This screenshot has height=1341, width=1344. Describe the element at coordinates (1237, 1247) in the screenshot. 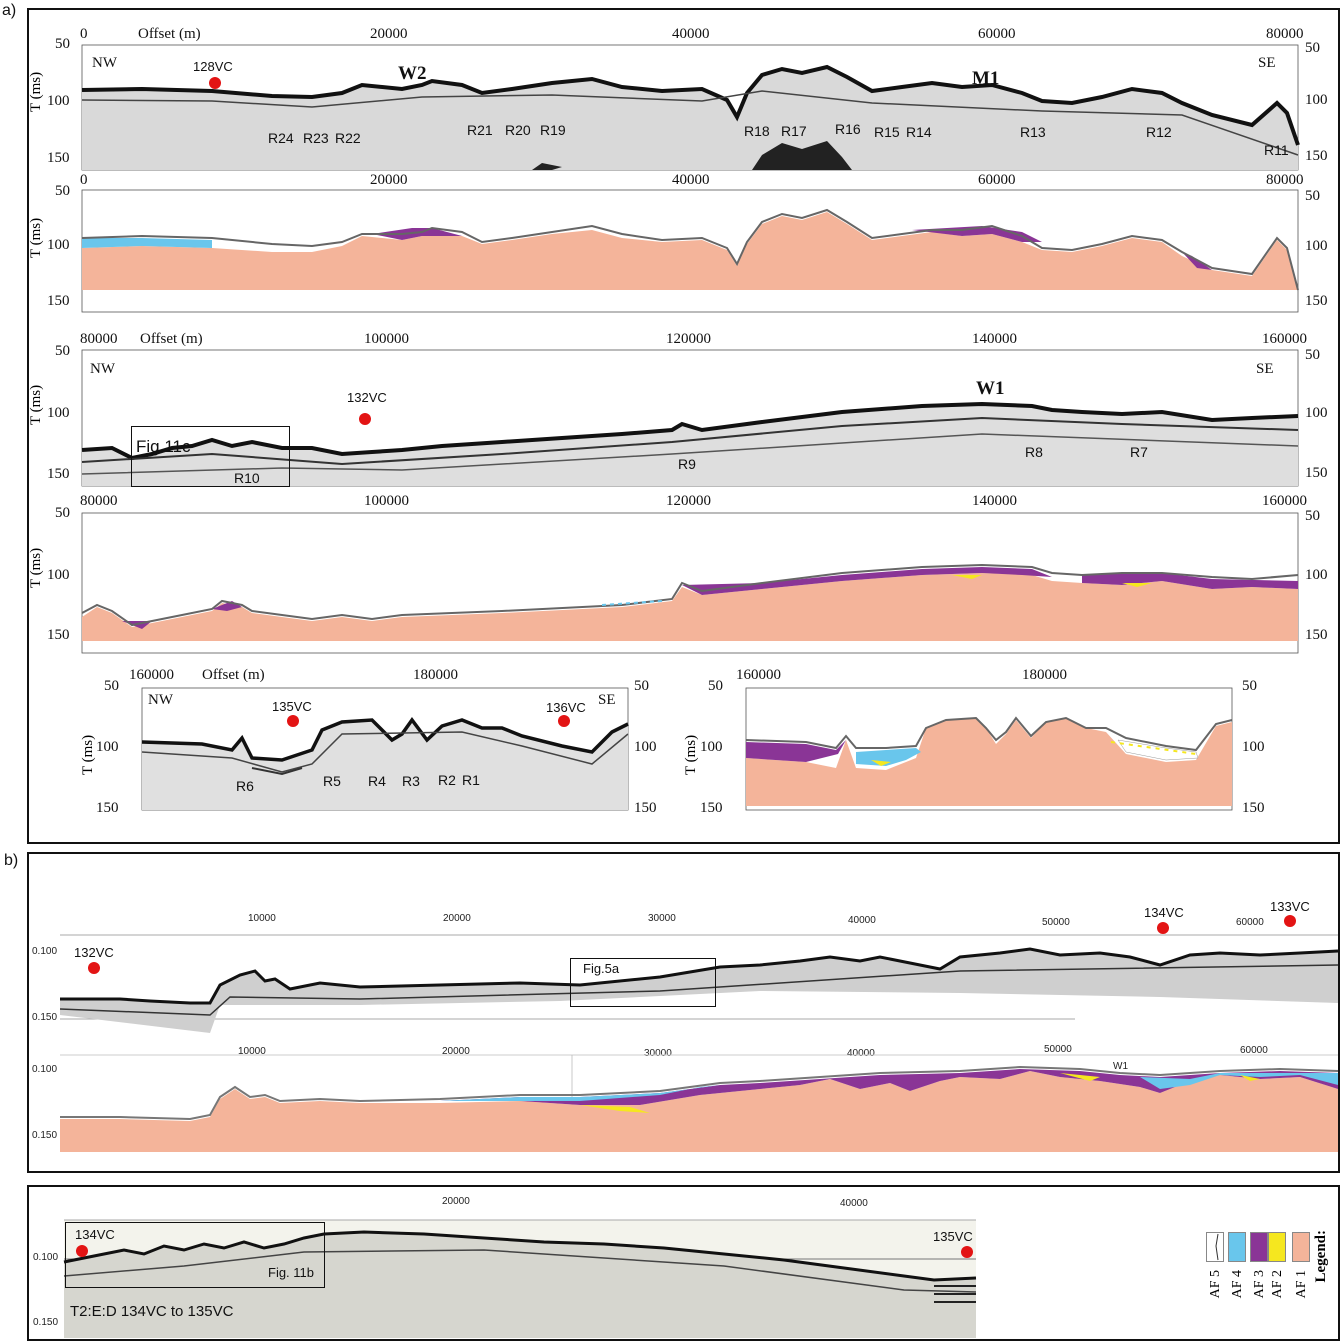

I see `legend-swatch-af4` at that location.